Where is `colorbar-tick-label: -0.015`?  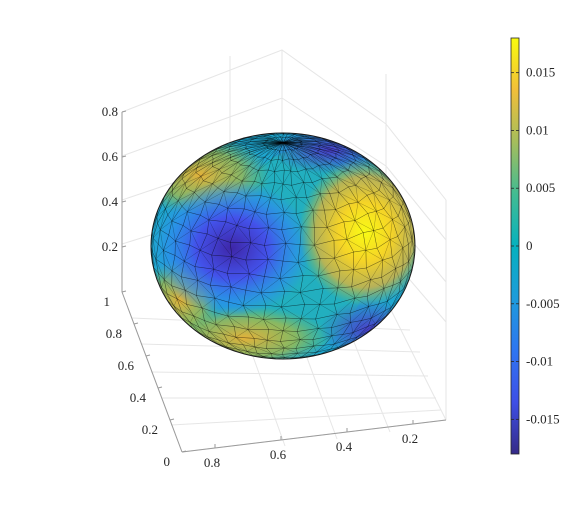 colorbar-tick-label: -0.015 is located at coordinates (543, 418).